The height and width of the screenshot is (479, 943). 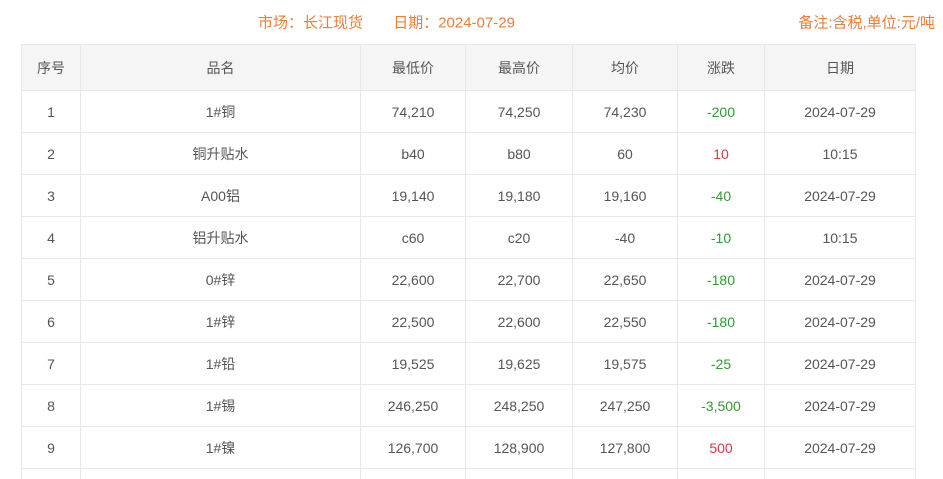 I want to click on cell-index: 6, so click(x=51, y=321).